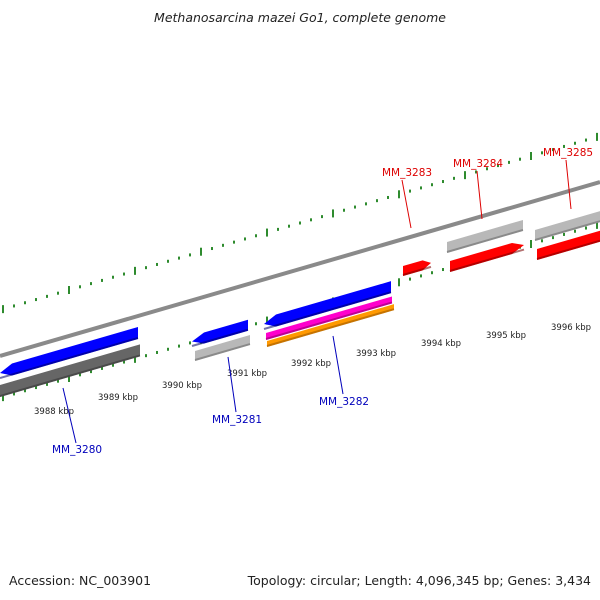 This screenshot has height=600, width=600. Describe the element at coordinates (237, 420) in the screenshot. I see `gene-label-mm-3281: MM_3281` at that location.